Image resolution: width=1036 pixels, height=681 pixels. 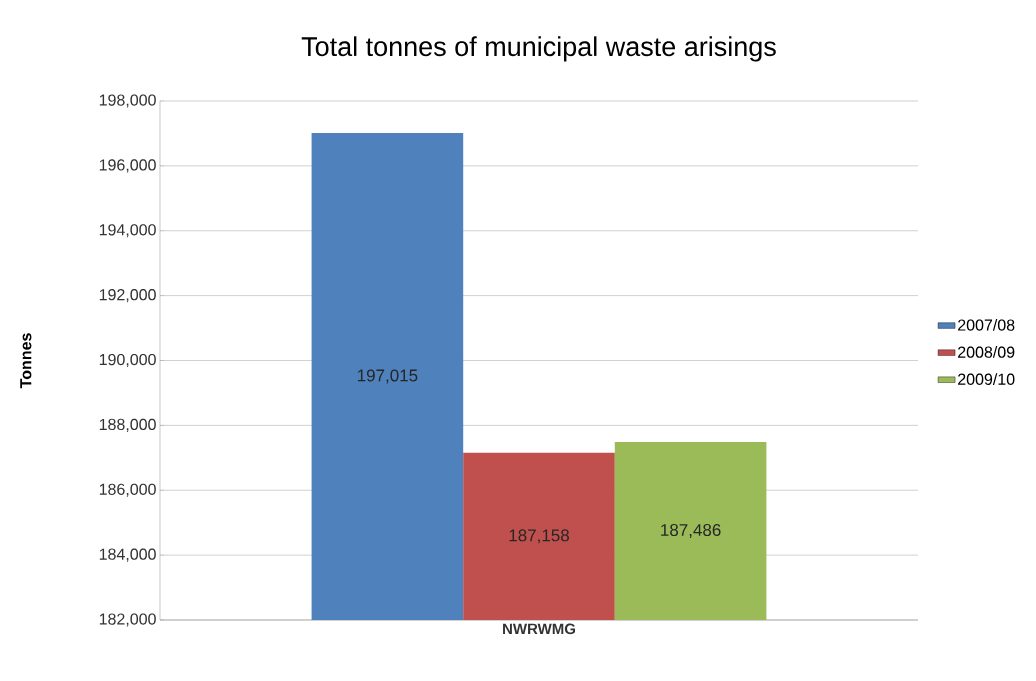 What do you see at coordinates (127, 296) in the screenshot?
I see `y-tick-label: 192,000` at bounding box center [127, 296].